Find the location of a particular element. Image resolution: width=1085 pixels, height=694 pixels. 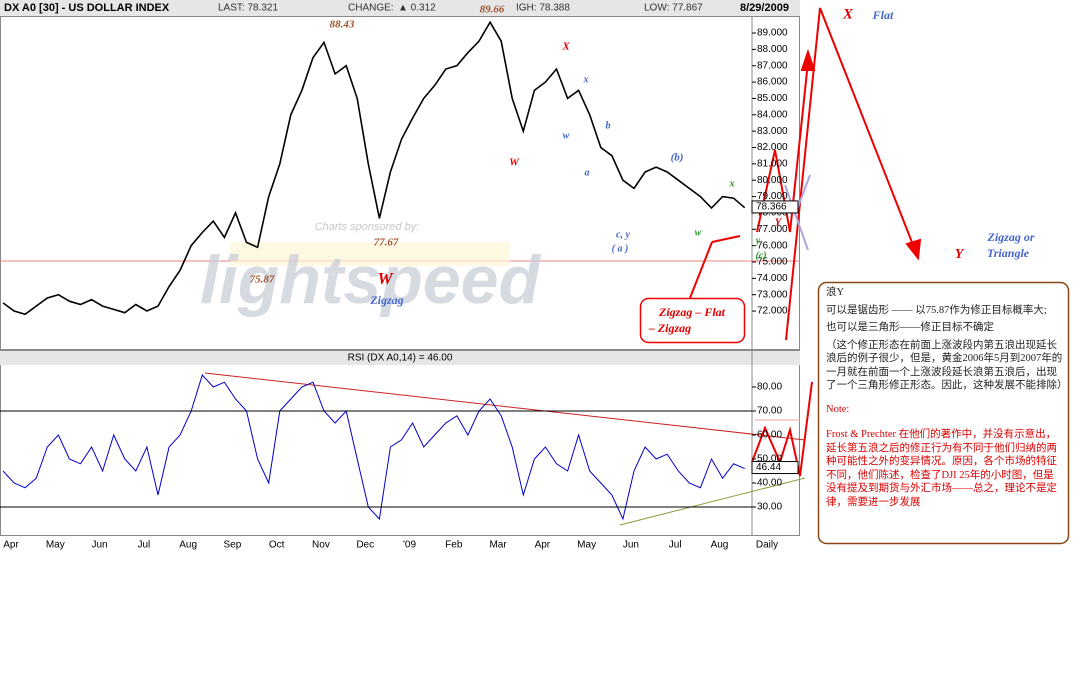

header-change-label: CHANGE: is located at coordinates (371, 8).